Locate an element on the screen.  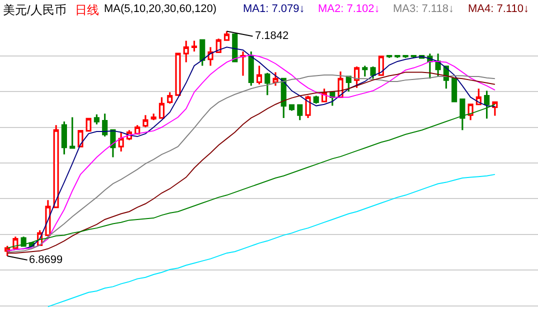
text: MA4: 7.110↓ is located at coordinates (498, 9).